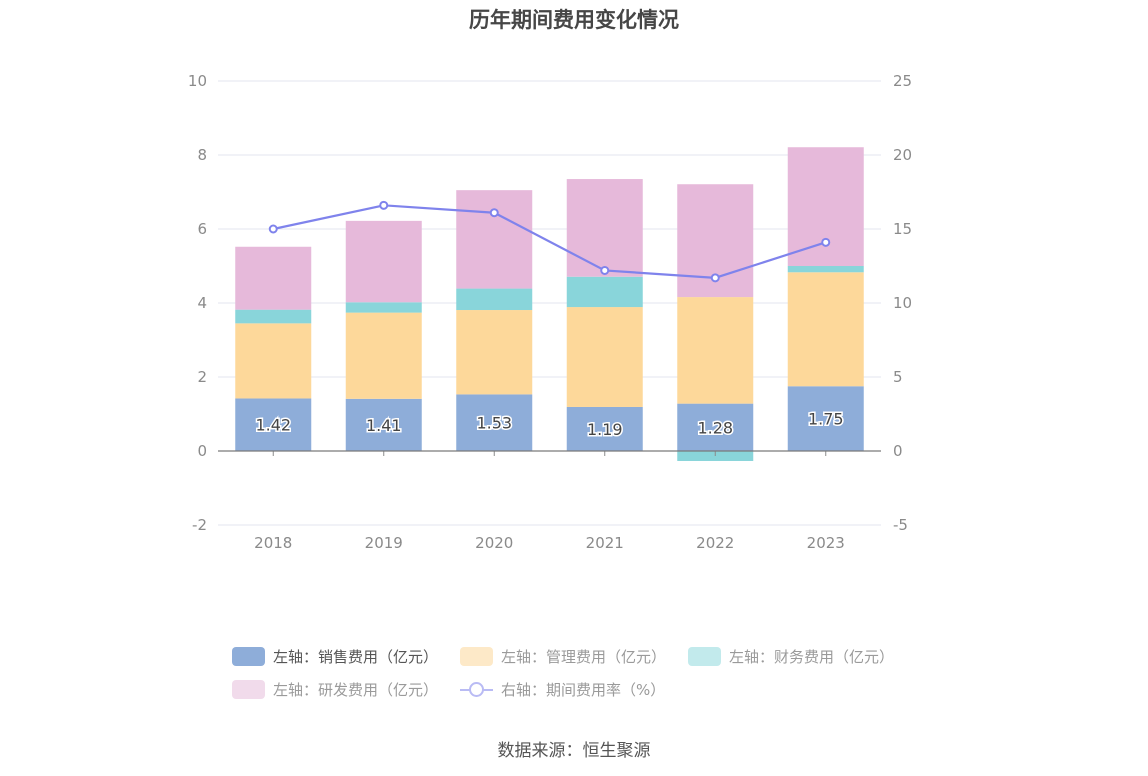 Image resolution: width=1148 pixels, height=776 pixels. Describe the element at coordinates (549, 424) in the screenshot. I see `bar-label-layer: 1.42 1.41 1.53 1.19 1.28 1.75` at that location.